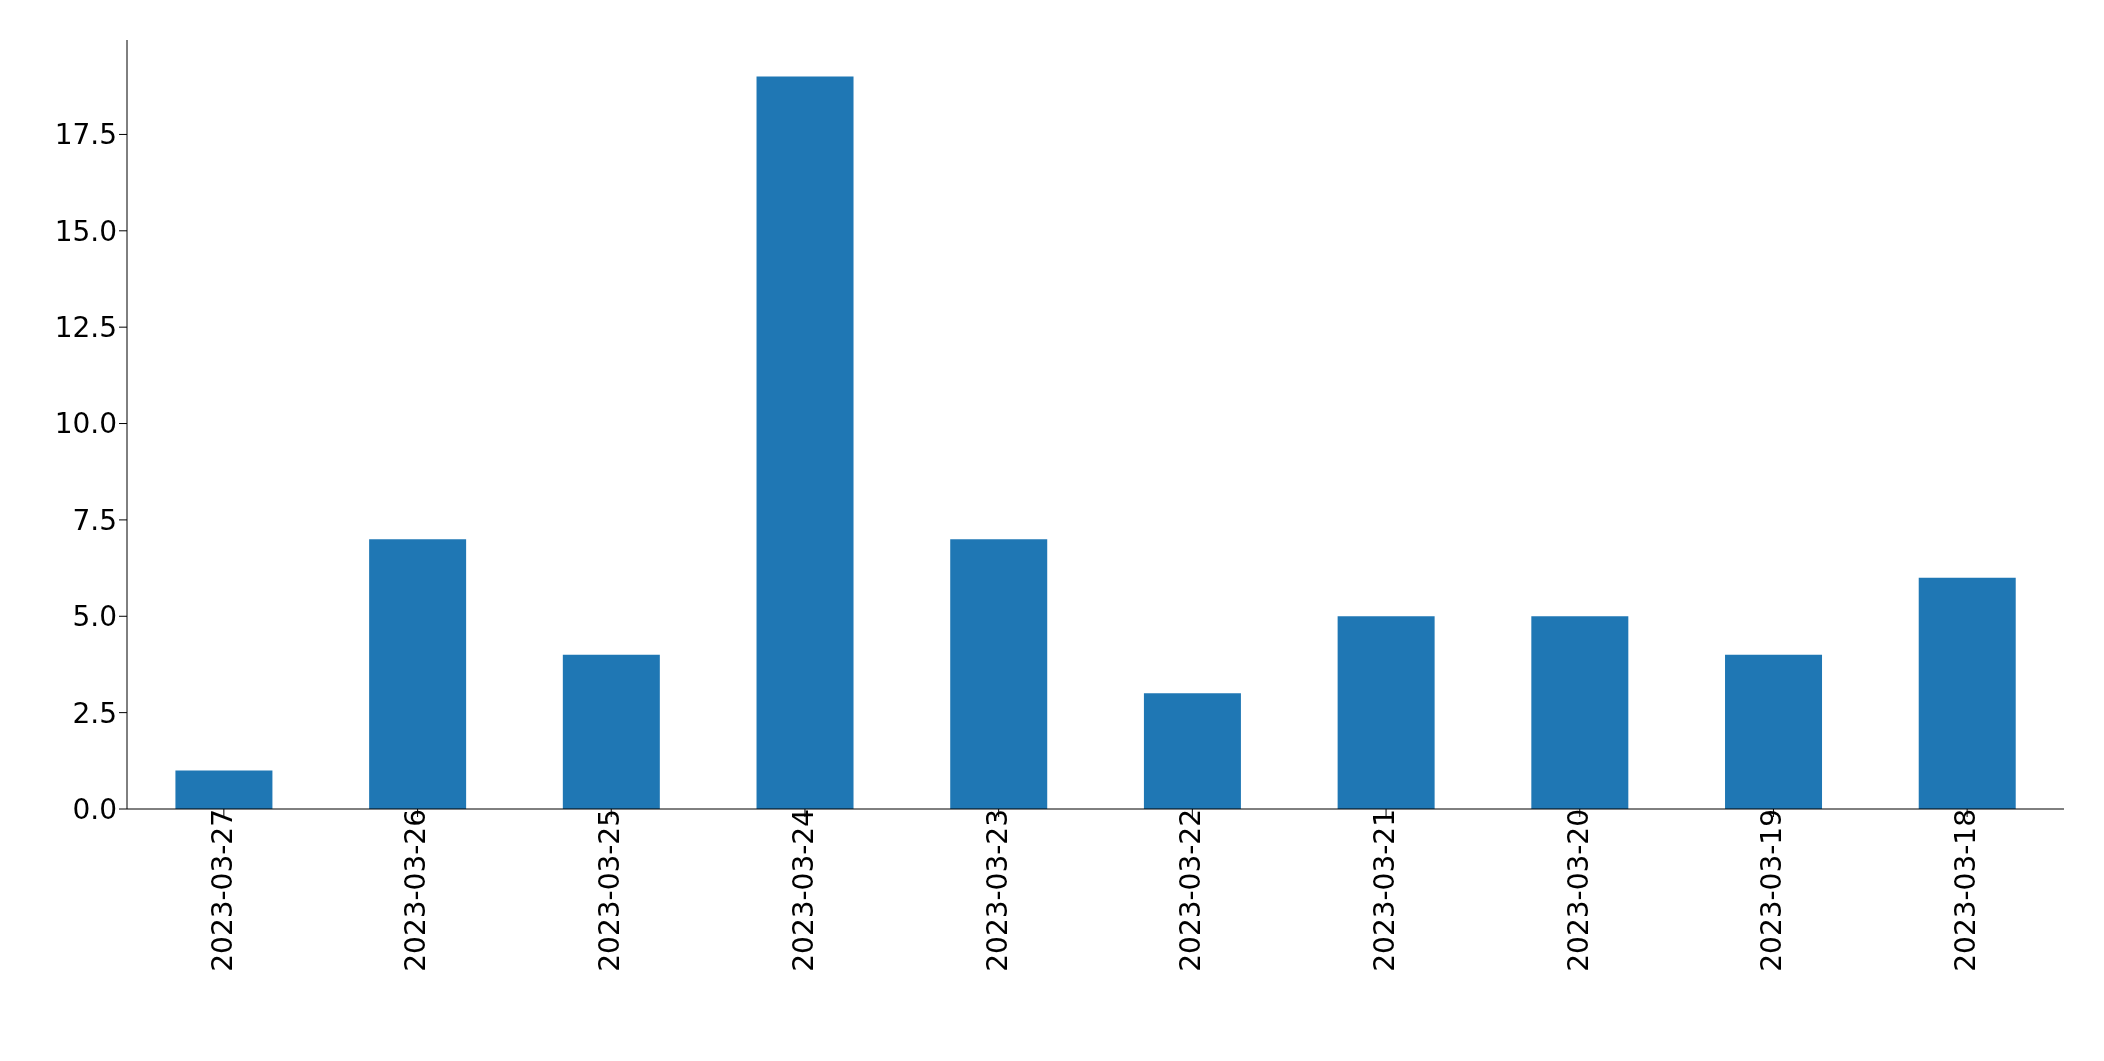 This screenshot has height=1061, width=2104. I want to click on x-tick-label: 2023-03-23, so click(997, 890).